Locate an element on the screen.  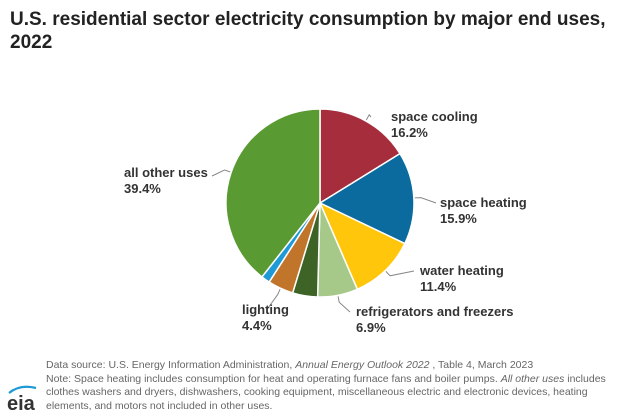
slice-label-space-cooling: space cooling 16.2% is located at coordinates (434, 124).